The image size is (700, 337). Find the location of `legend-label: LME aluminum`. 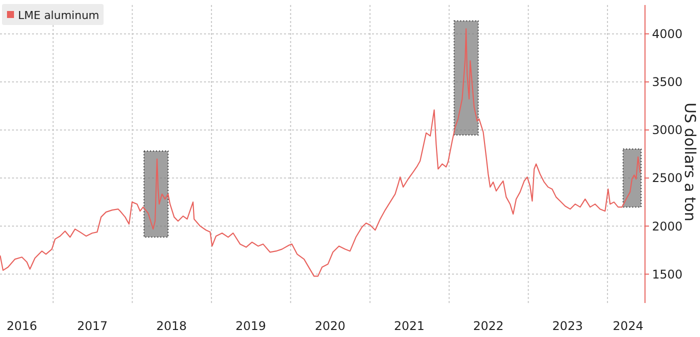

legend-label: LME aluminum is located at coordinates (59, 15).